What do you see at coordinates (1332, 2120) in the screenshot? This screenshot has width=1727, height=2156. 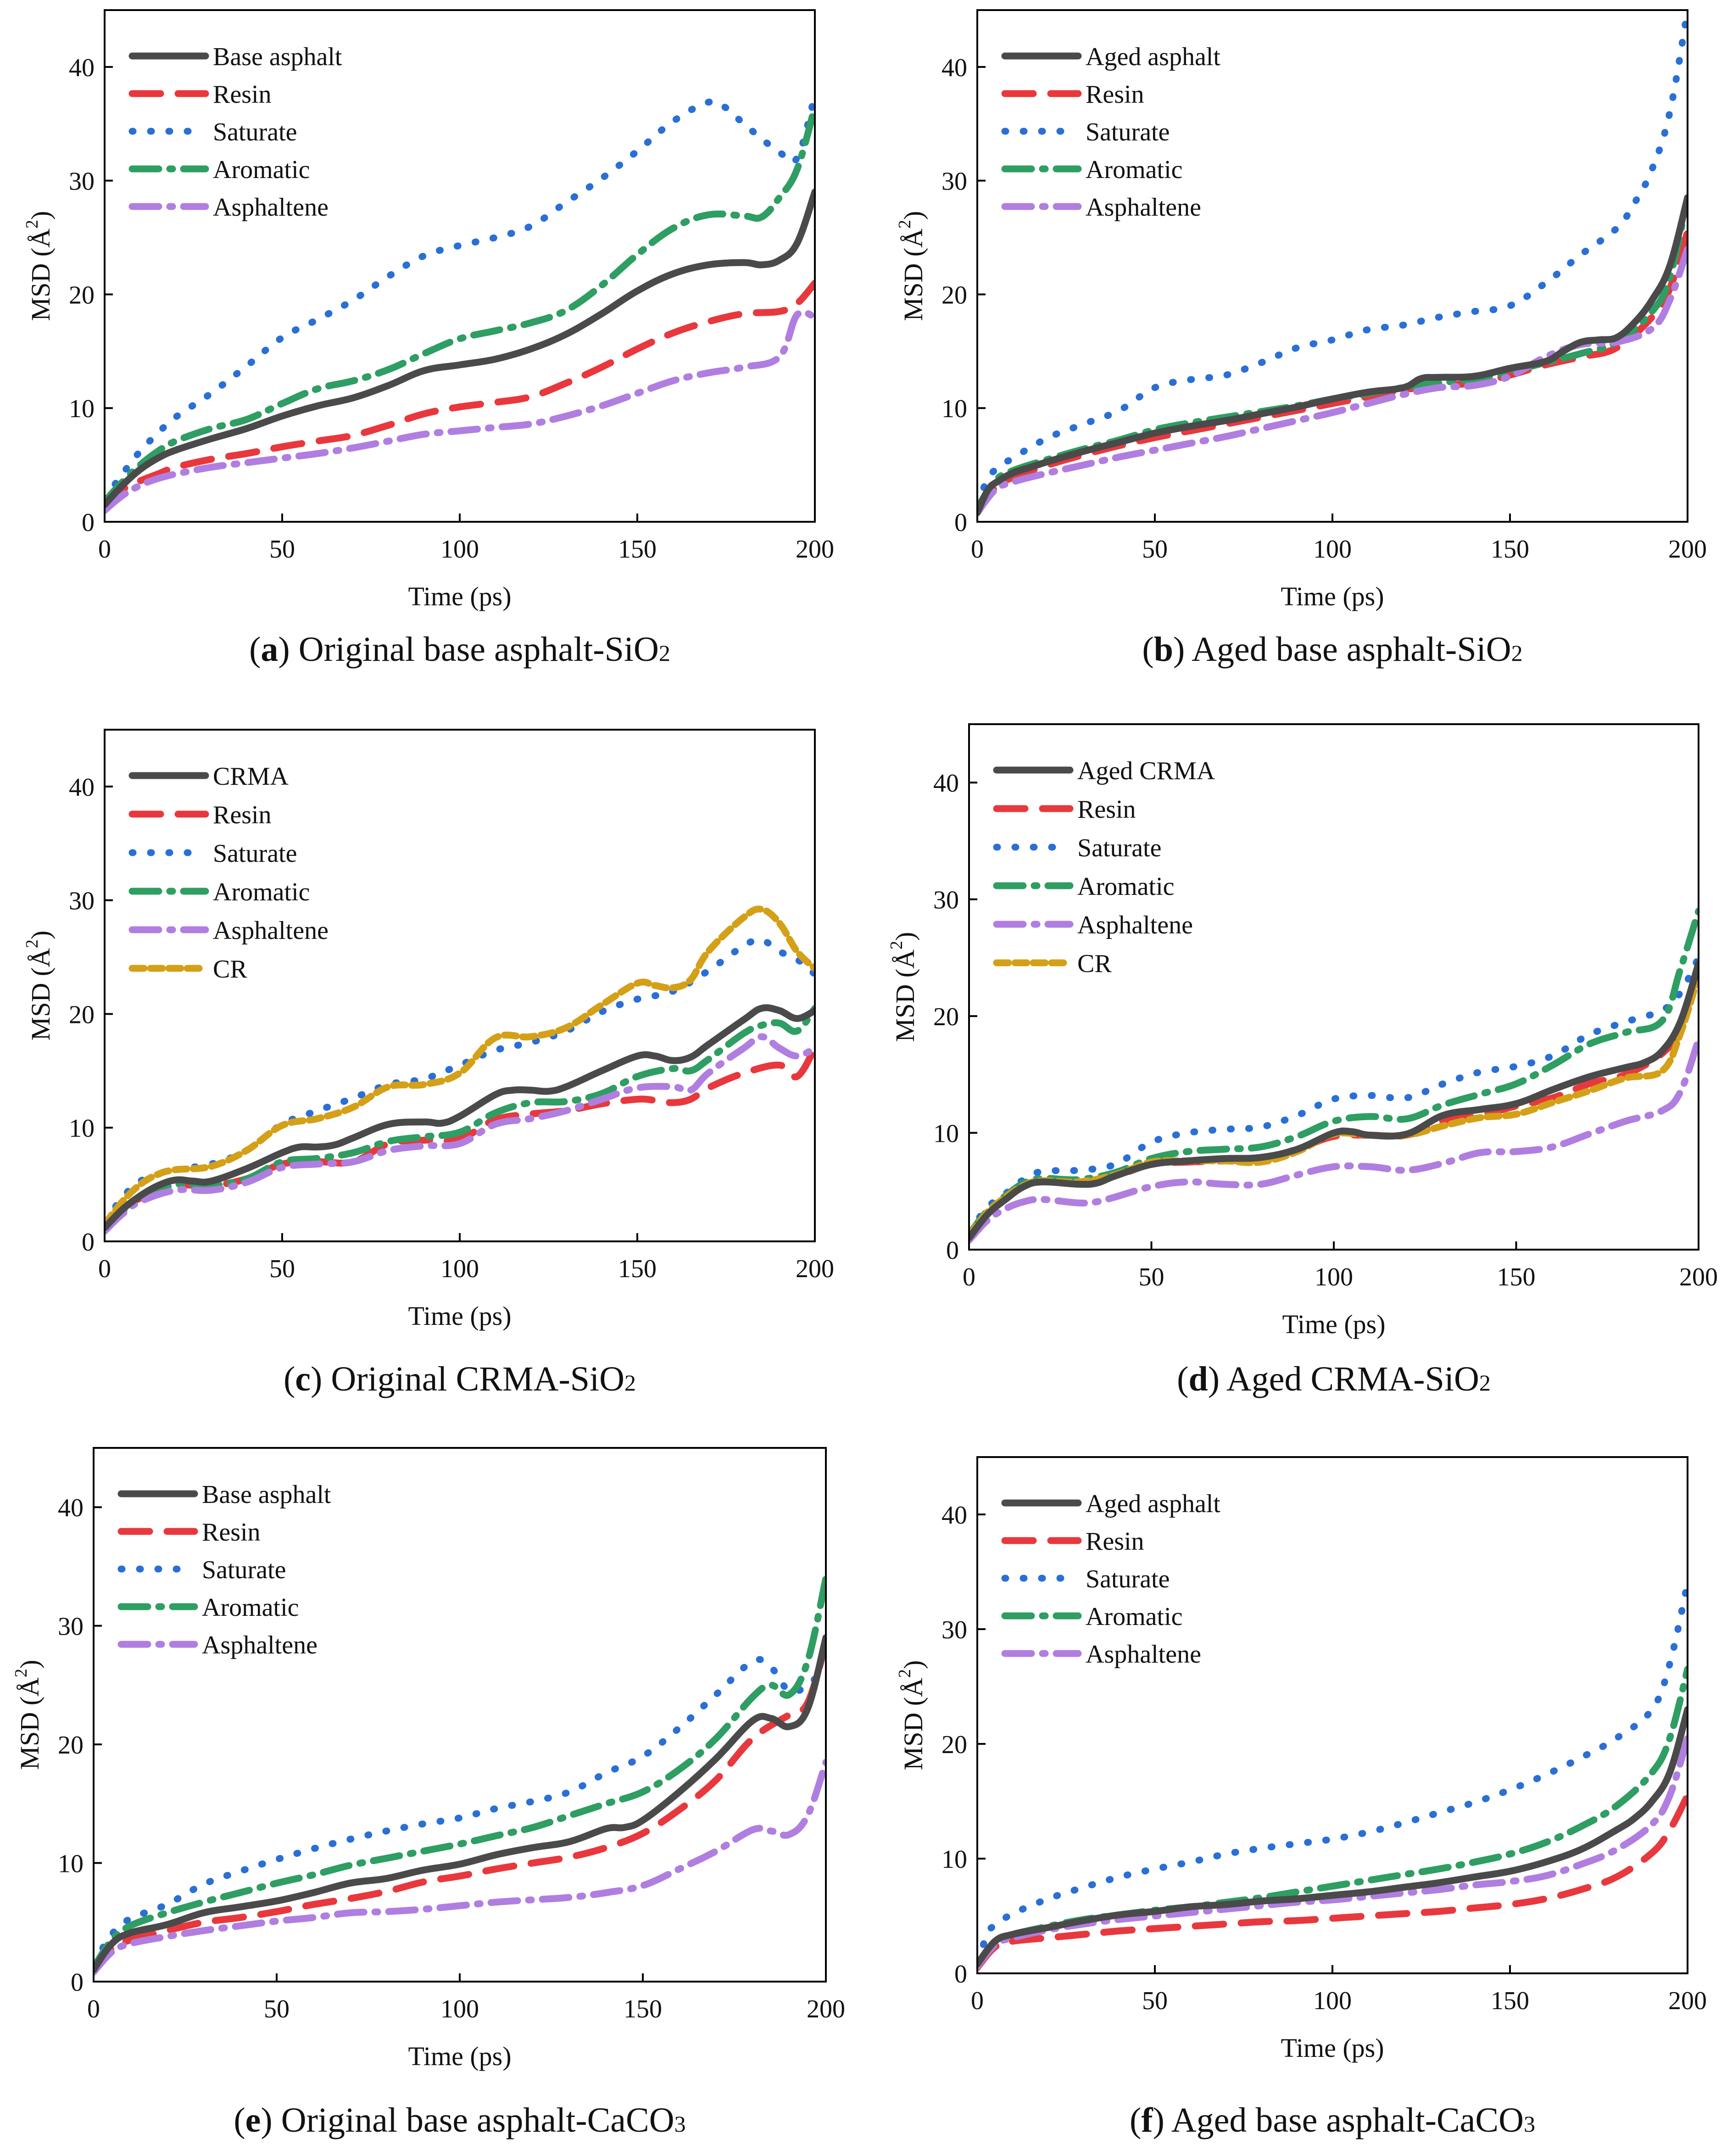 I see `panel-caption-f: (f) Aged base asphalt-CaCO3` at bounding box center [1332, 2120].